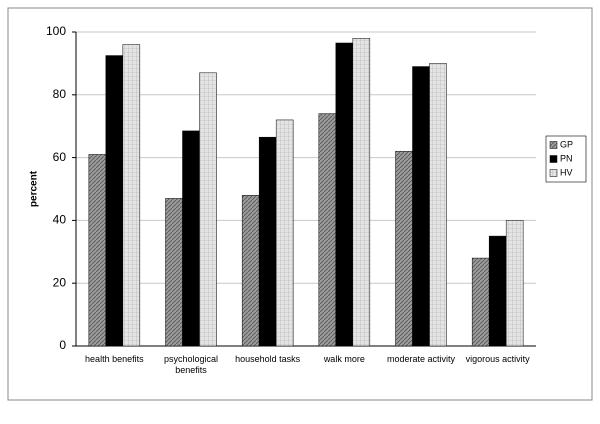 Image resolution: width=600 pixels, height=424 pixels. Describe the element at coordinates (114, 359) in the screenshot. I see `x-tick-label: health benefits` at that location.